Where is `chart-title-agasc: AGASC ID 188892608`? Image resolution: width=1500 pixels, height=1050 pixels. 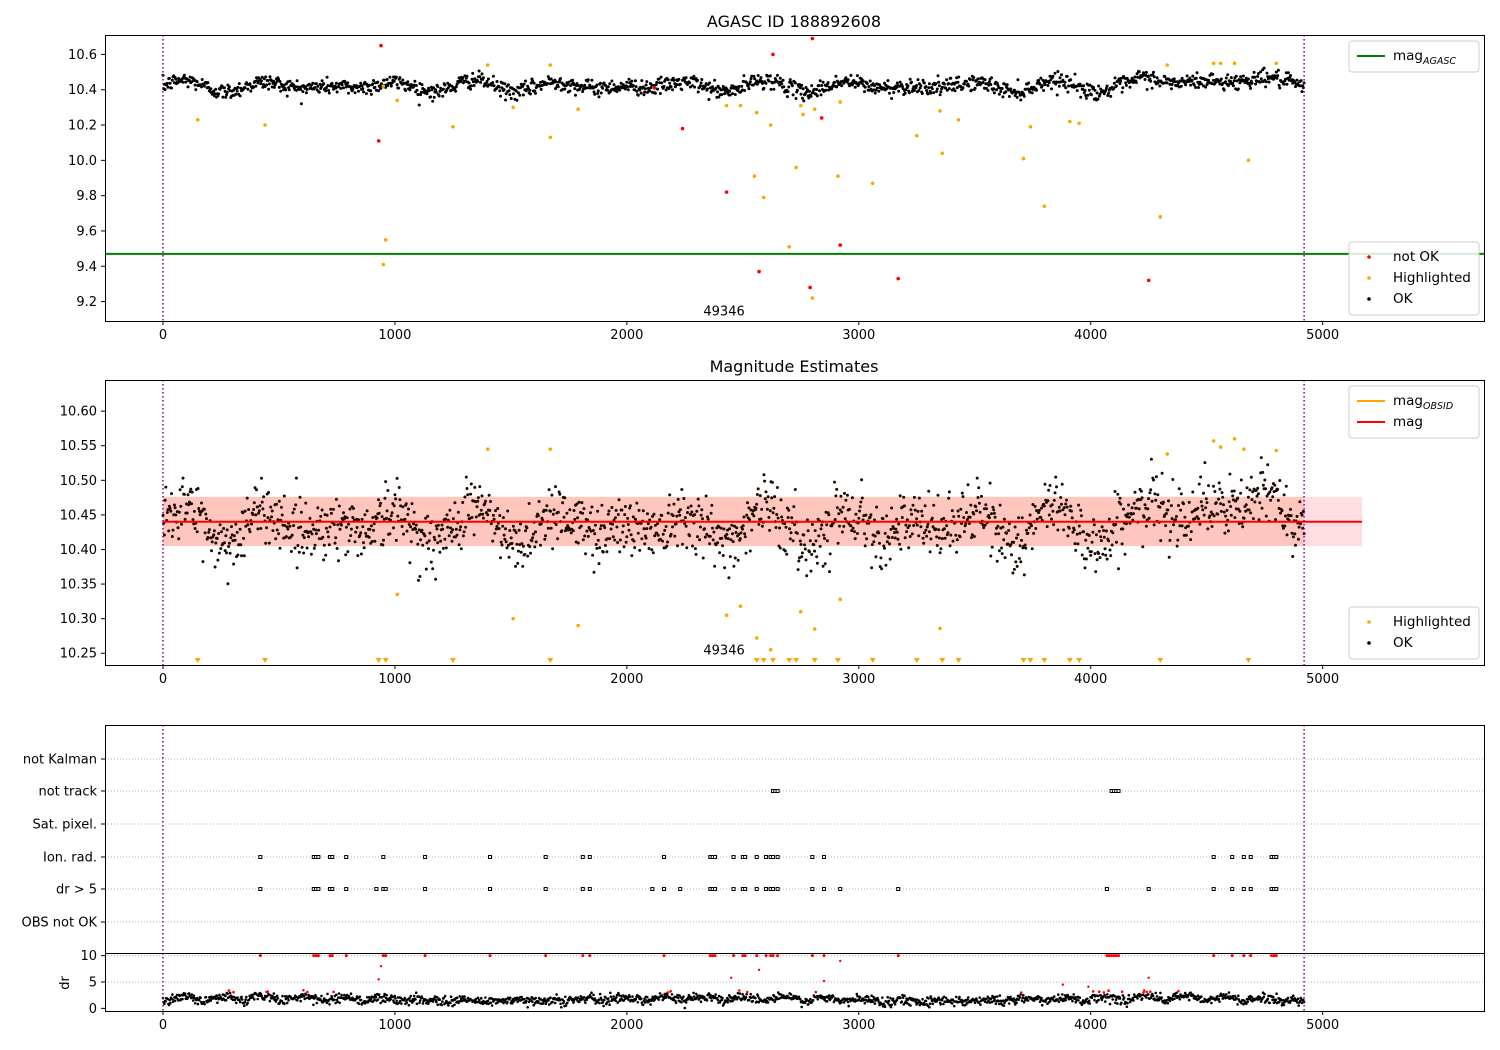
chart-title-agasc: AGASC ID 188892608 is located at coordinates (794, 21).